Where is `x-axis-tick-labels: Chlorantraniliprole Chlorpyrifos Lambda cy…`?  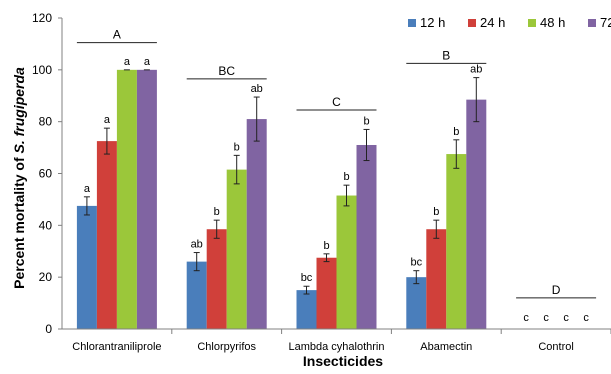 x-axis-tick-labels: Chlorantraniliprole Chlorpyrifos Lambda cy… is located at coordinates (341, 341).